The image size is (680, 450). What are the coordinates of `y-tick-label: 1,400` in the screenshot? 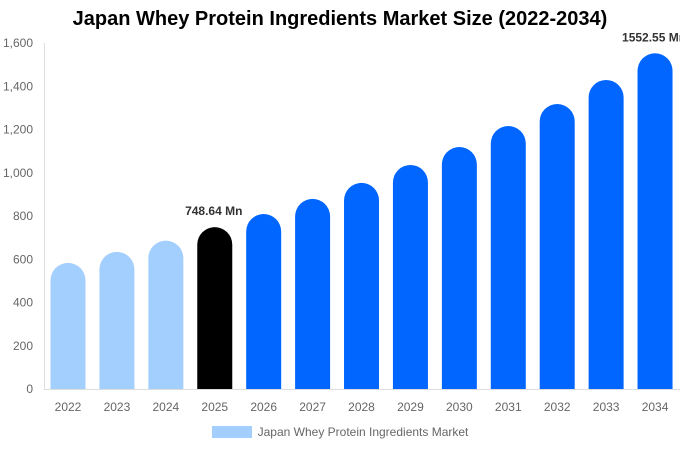 It's located at (18, 86).